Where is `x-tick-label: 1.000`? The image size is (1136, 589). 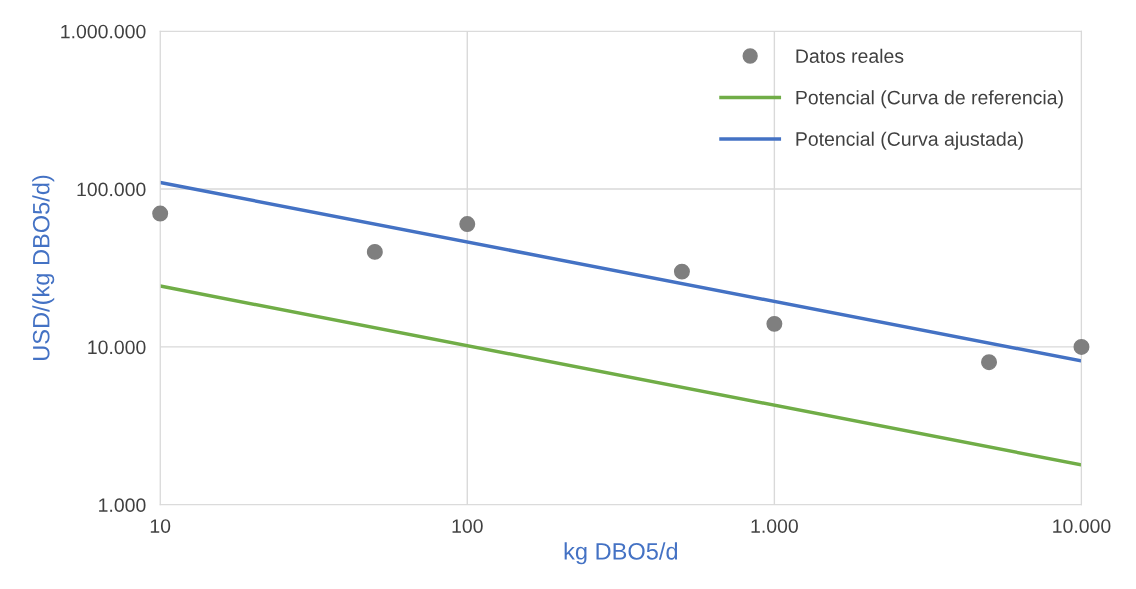
x-tick-label: 1.000 is located at coordinates (774, 526).